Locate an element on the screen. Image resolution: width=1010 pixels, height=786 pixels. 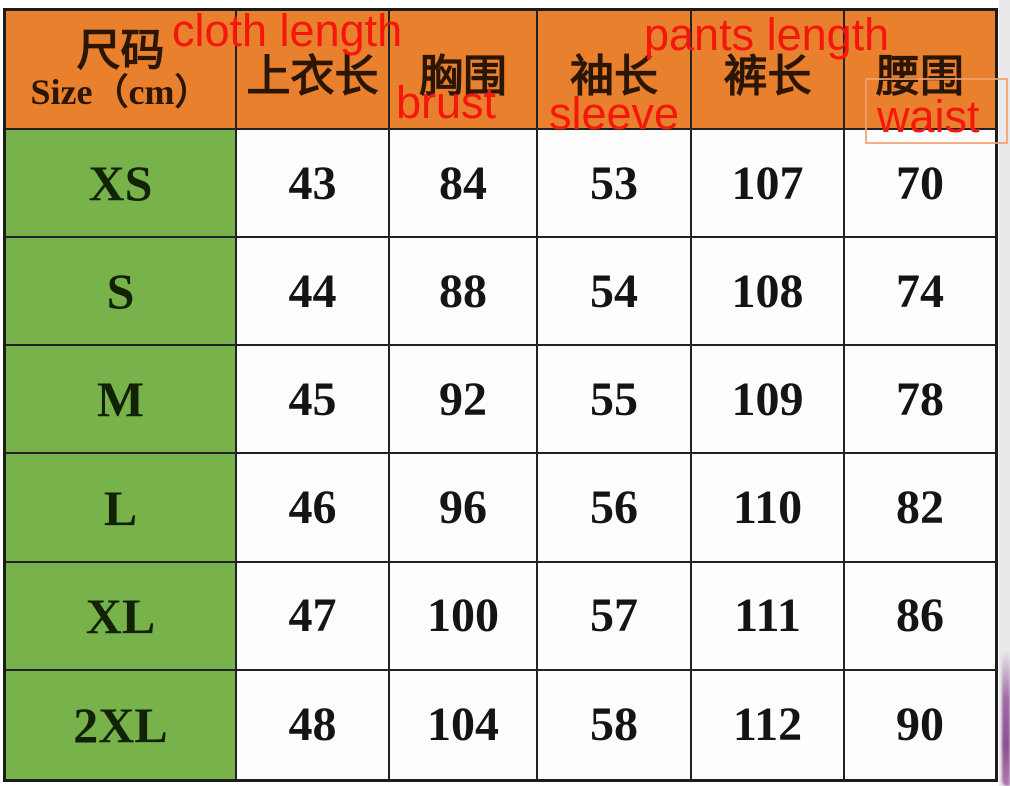
table-cell: 47 is located at coordinates (313, 616).